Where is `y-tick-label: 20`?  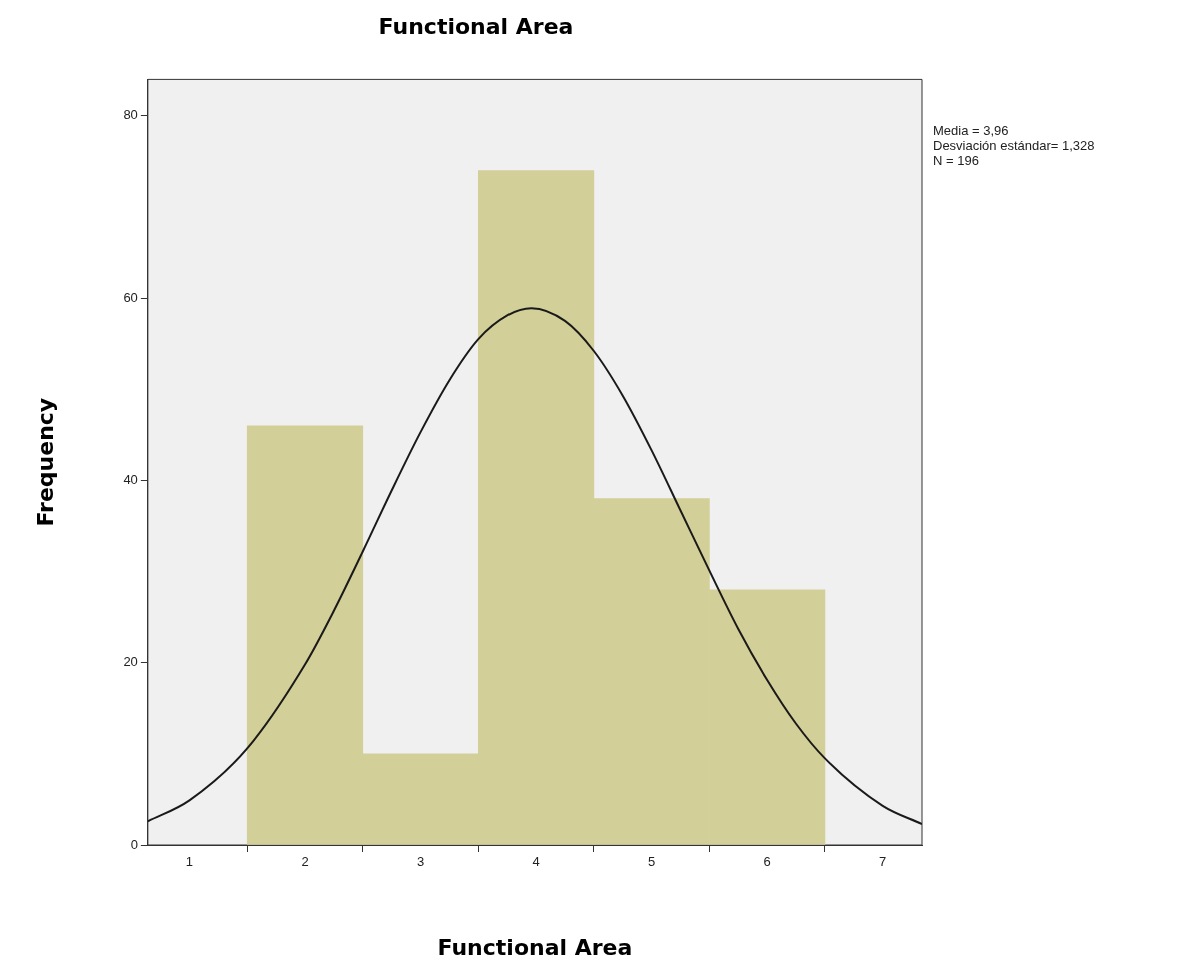 y-tick-label: 20 is located at coordinates (130, 662).